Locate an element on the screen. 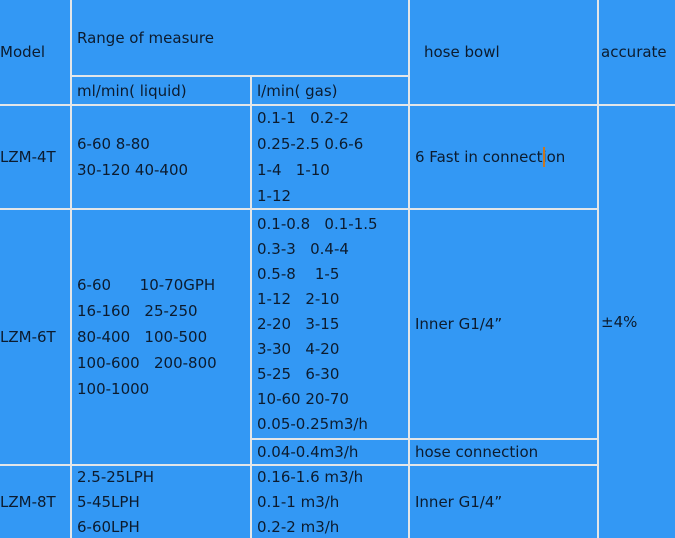 The height and width of the screenshot is (538, 675). lzm8t-liquid-range-values: 2.5-25LPH 5-45LPH 6-60LPH is located at coordinates (116, 501).